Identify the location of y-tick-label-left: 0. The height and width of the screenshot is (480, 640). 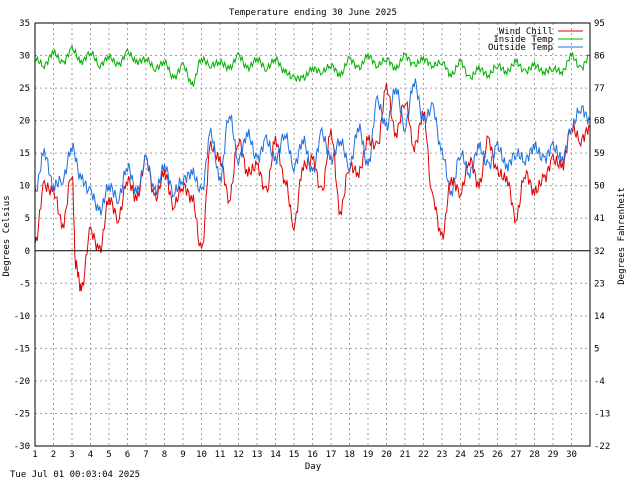
(27, 252).